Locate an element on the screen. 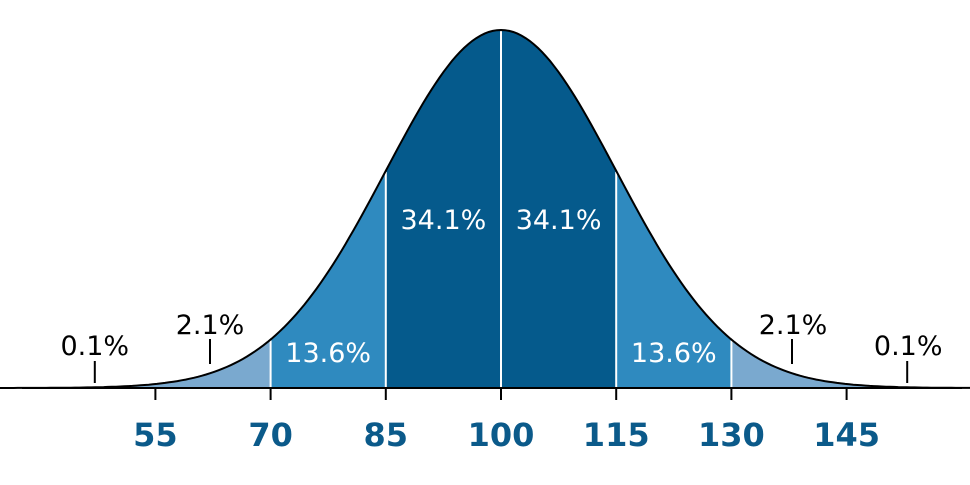 The image size is (970, 485). segment-label-3: 13.6% is located at coordinates (674, 353).